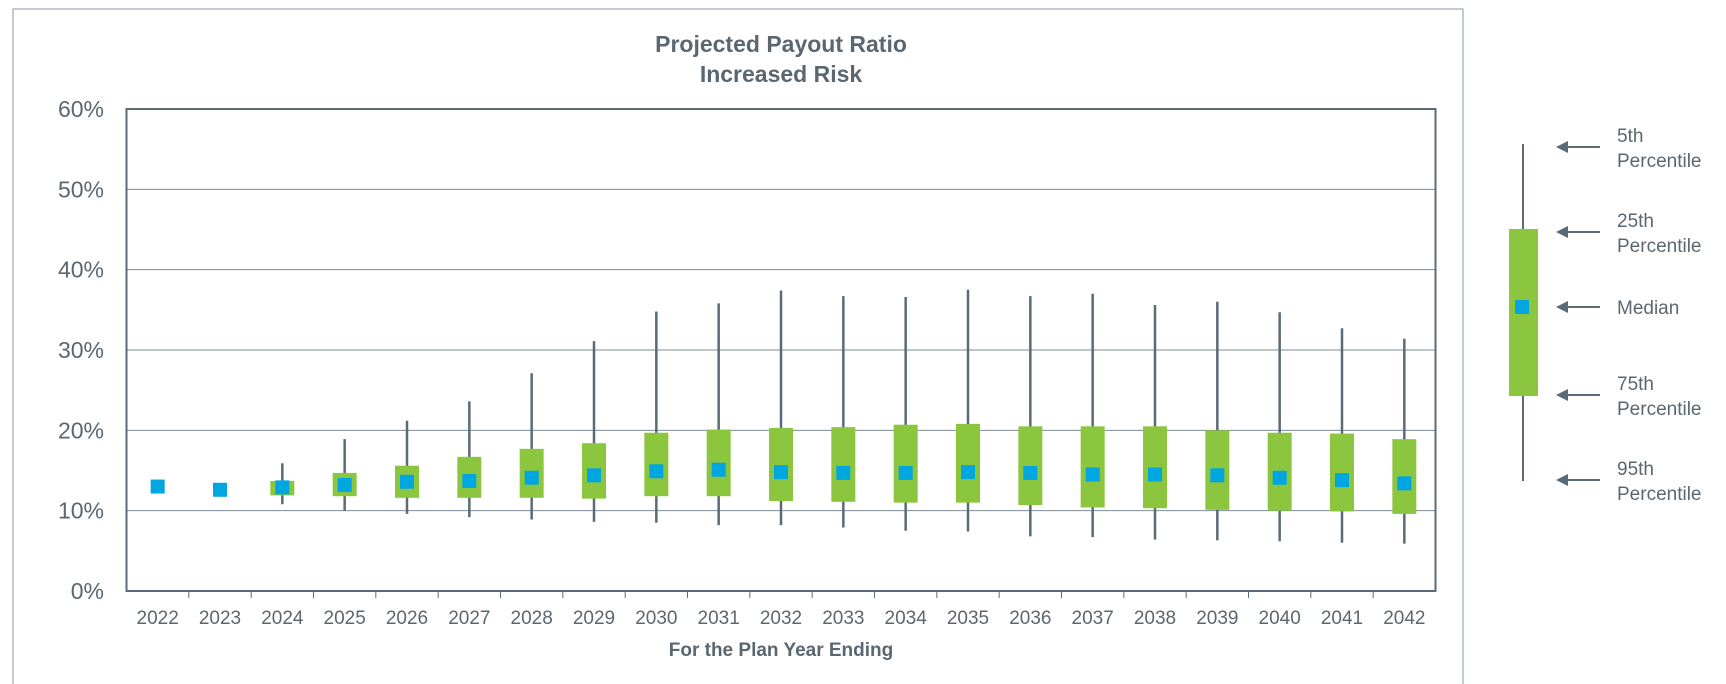 The height and width of the screenshot is (684, 1726). I want to click on x-tick-label: 2039, so click(1217, 618).